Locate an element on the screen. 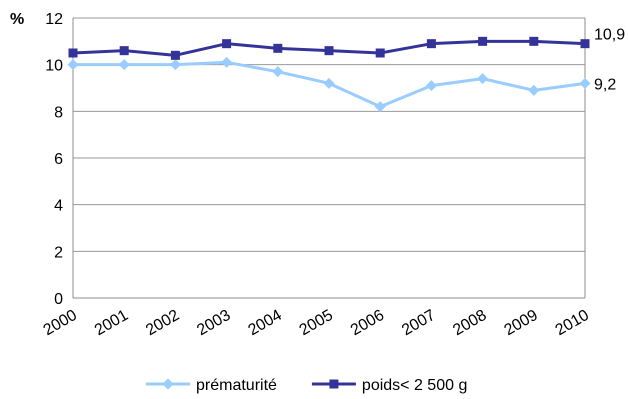 The image size is (628, 399). x-tick-label-2008: 2008 is located at coordinates (469, 323).